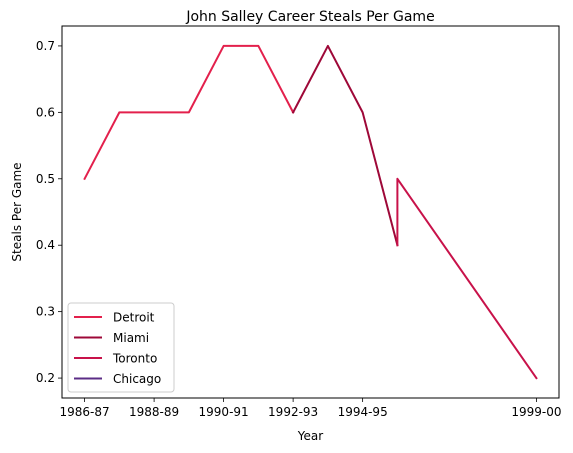 The image size is (573, 453). Describe the element at coordinates (134, 359) in the screenshot. I see `legend-label-toronto: Toronto` at that location.